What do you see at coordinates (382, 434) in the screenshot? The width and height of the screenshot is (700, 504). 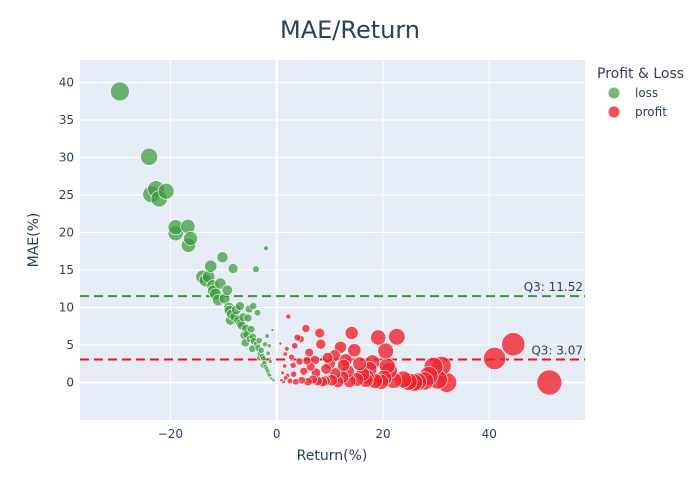 I see `x-tick-label: 20` at bounding box center [382, 434].